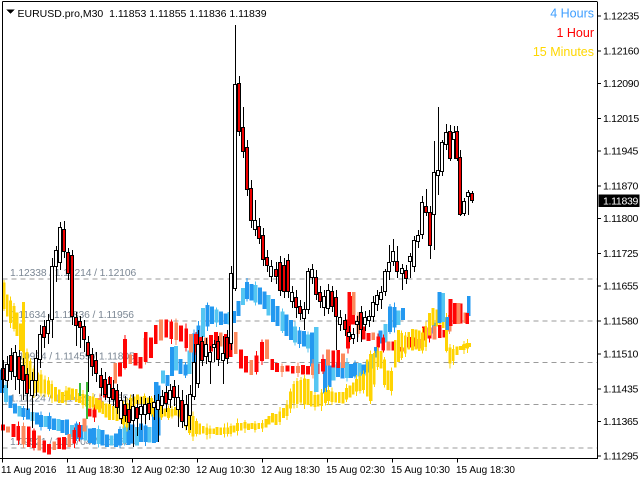 The width and height of the screenshot is (640, 480). What do you see at coordinates (95, 470) in the screenshot?
I see `svg-text: 11 Aug 18:30` at bounding box center [95, 470].